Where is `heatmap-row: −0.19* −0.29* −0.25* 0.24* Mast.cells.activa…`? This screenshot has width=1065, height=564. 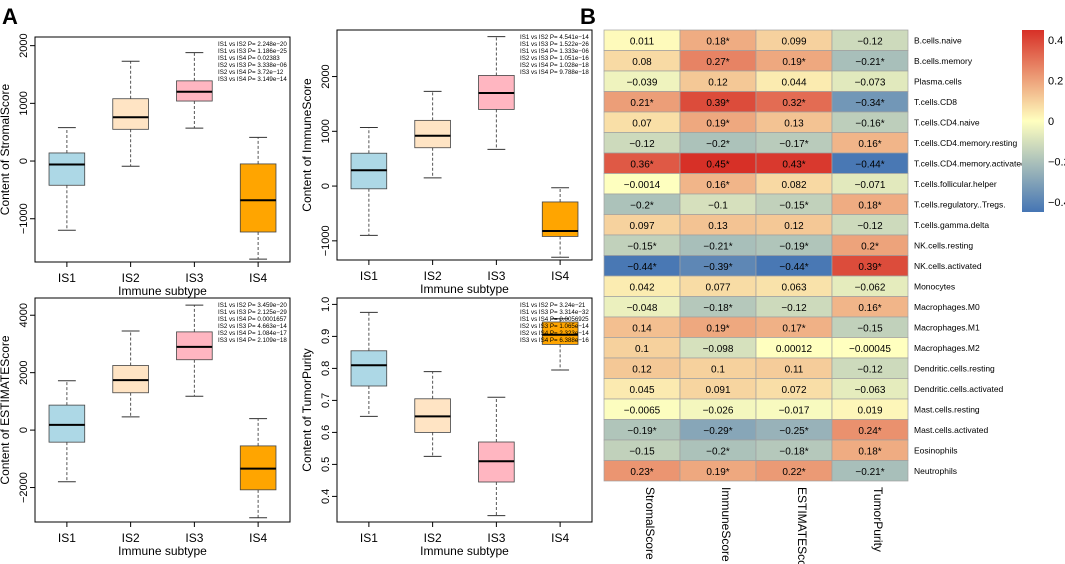 heatmap-row: −0.19* −0.29* −0.25* 0.24* Mast.cells.activa… is located at coordinates (795, 430).